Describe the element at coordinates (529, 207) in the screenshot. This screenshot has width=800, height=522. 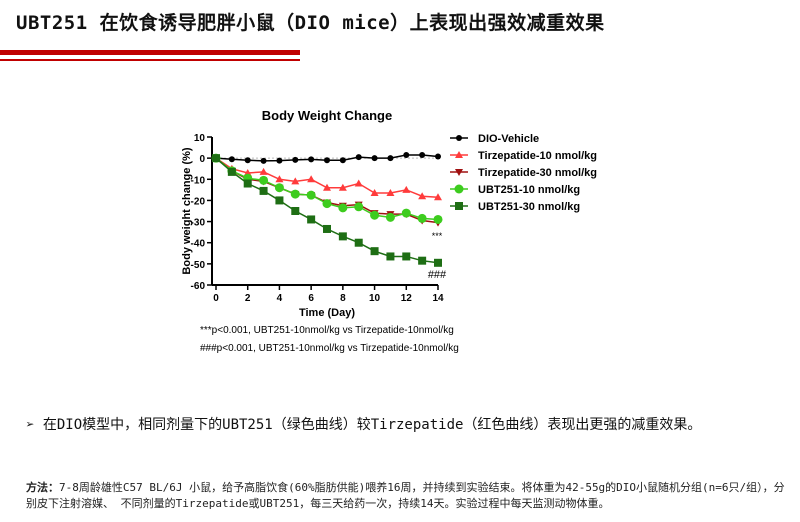
I see `legend-label: UBT251-30 nmol/kg` at that location.